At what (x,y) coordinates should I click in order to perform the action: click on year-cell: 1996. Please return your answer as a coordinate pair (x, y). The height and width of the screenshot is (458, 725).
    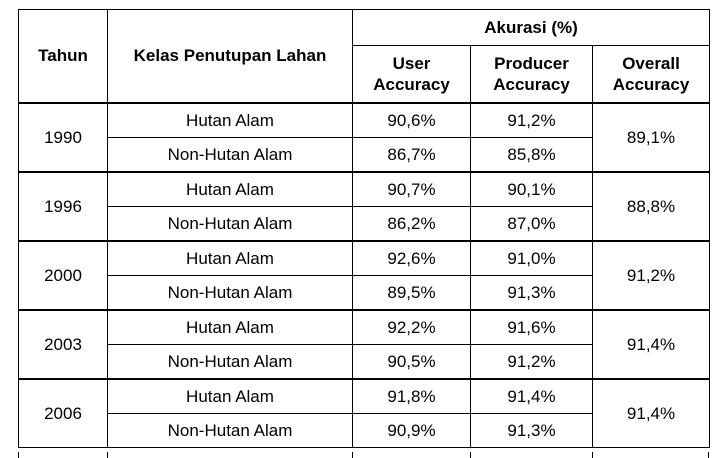
    Looking at the image, I should click on (63, 205).